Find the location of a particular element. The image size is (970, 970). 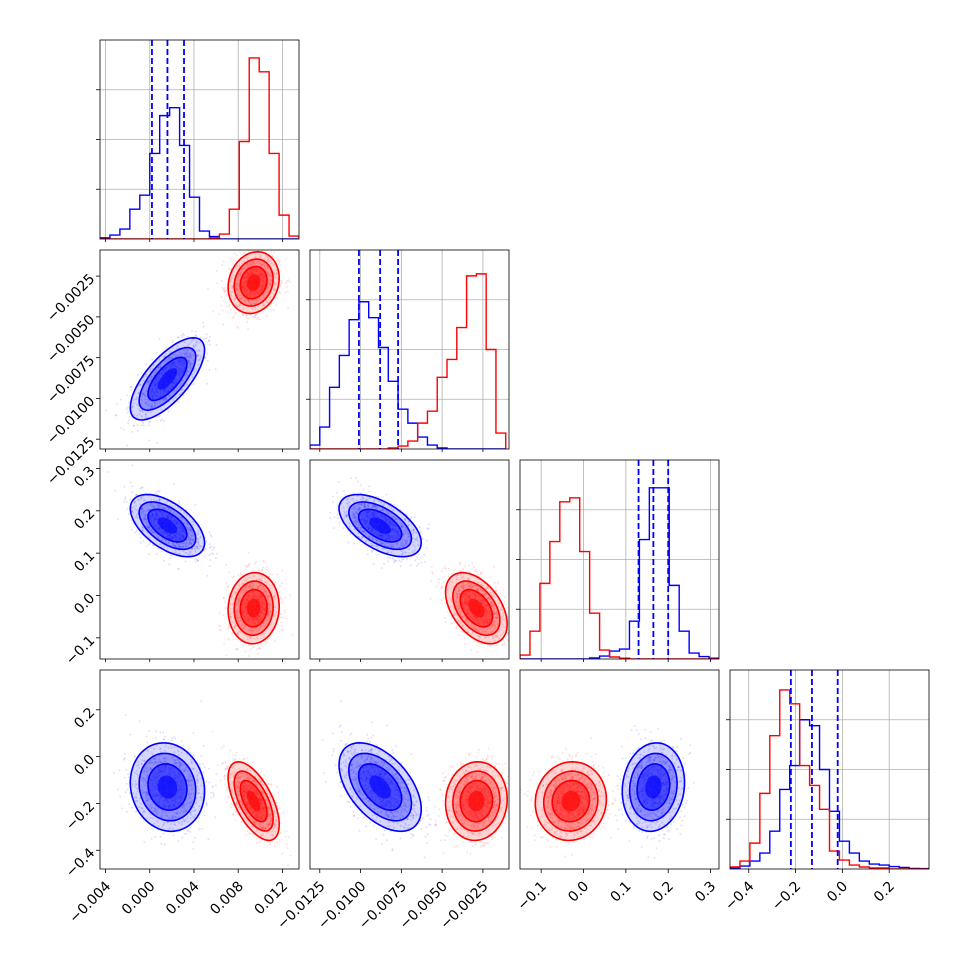

panel-3-1: −0.0125−0.0100−0.0075−0.0050−0.0025 is located at coordinates (392, 801).